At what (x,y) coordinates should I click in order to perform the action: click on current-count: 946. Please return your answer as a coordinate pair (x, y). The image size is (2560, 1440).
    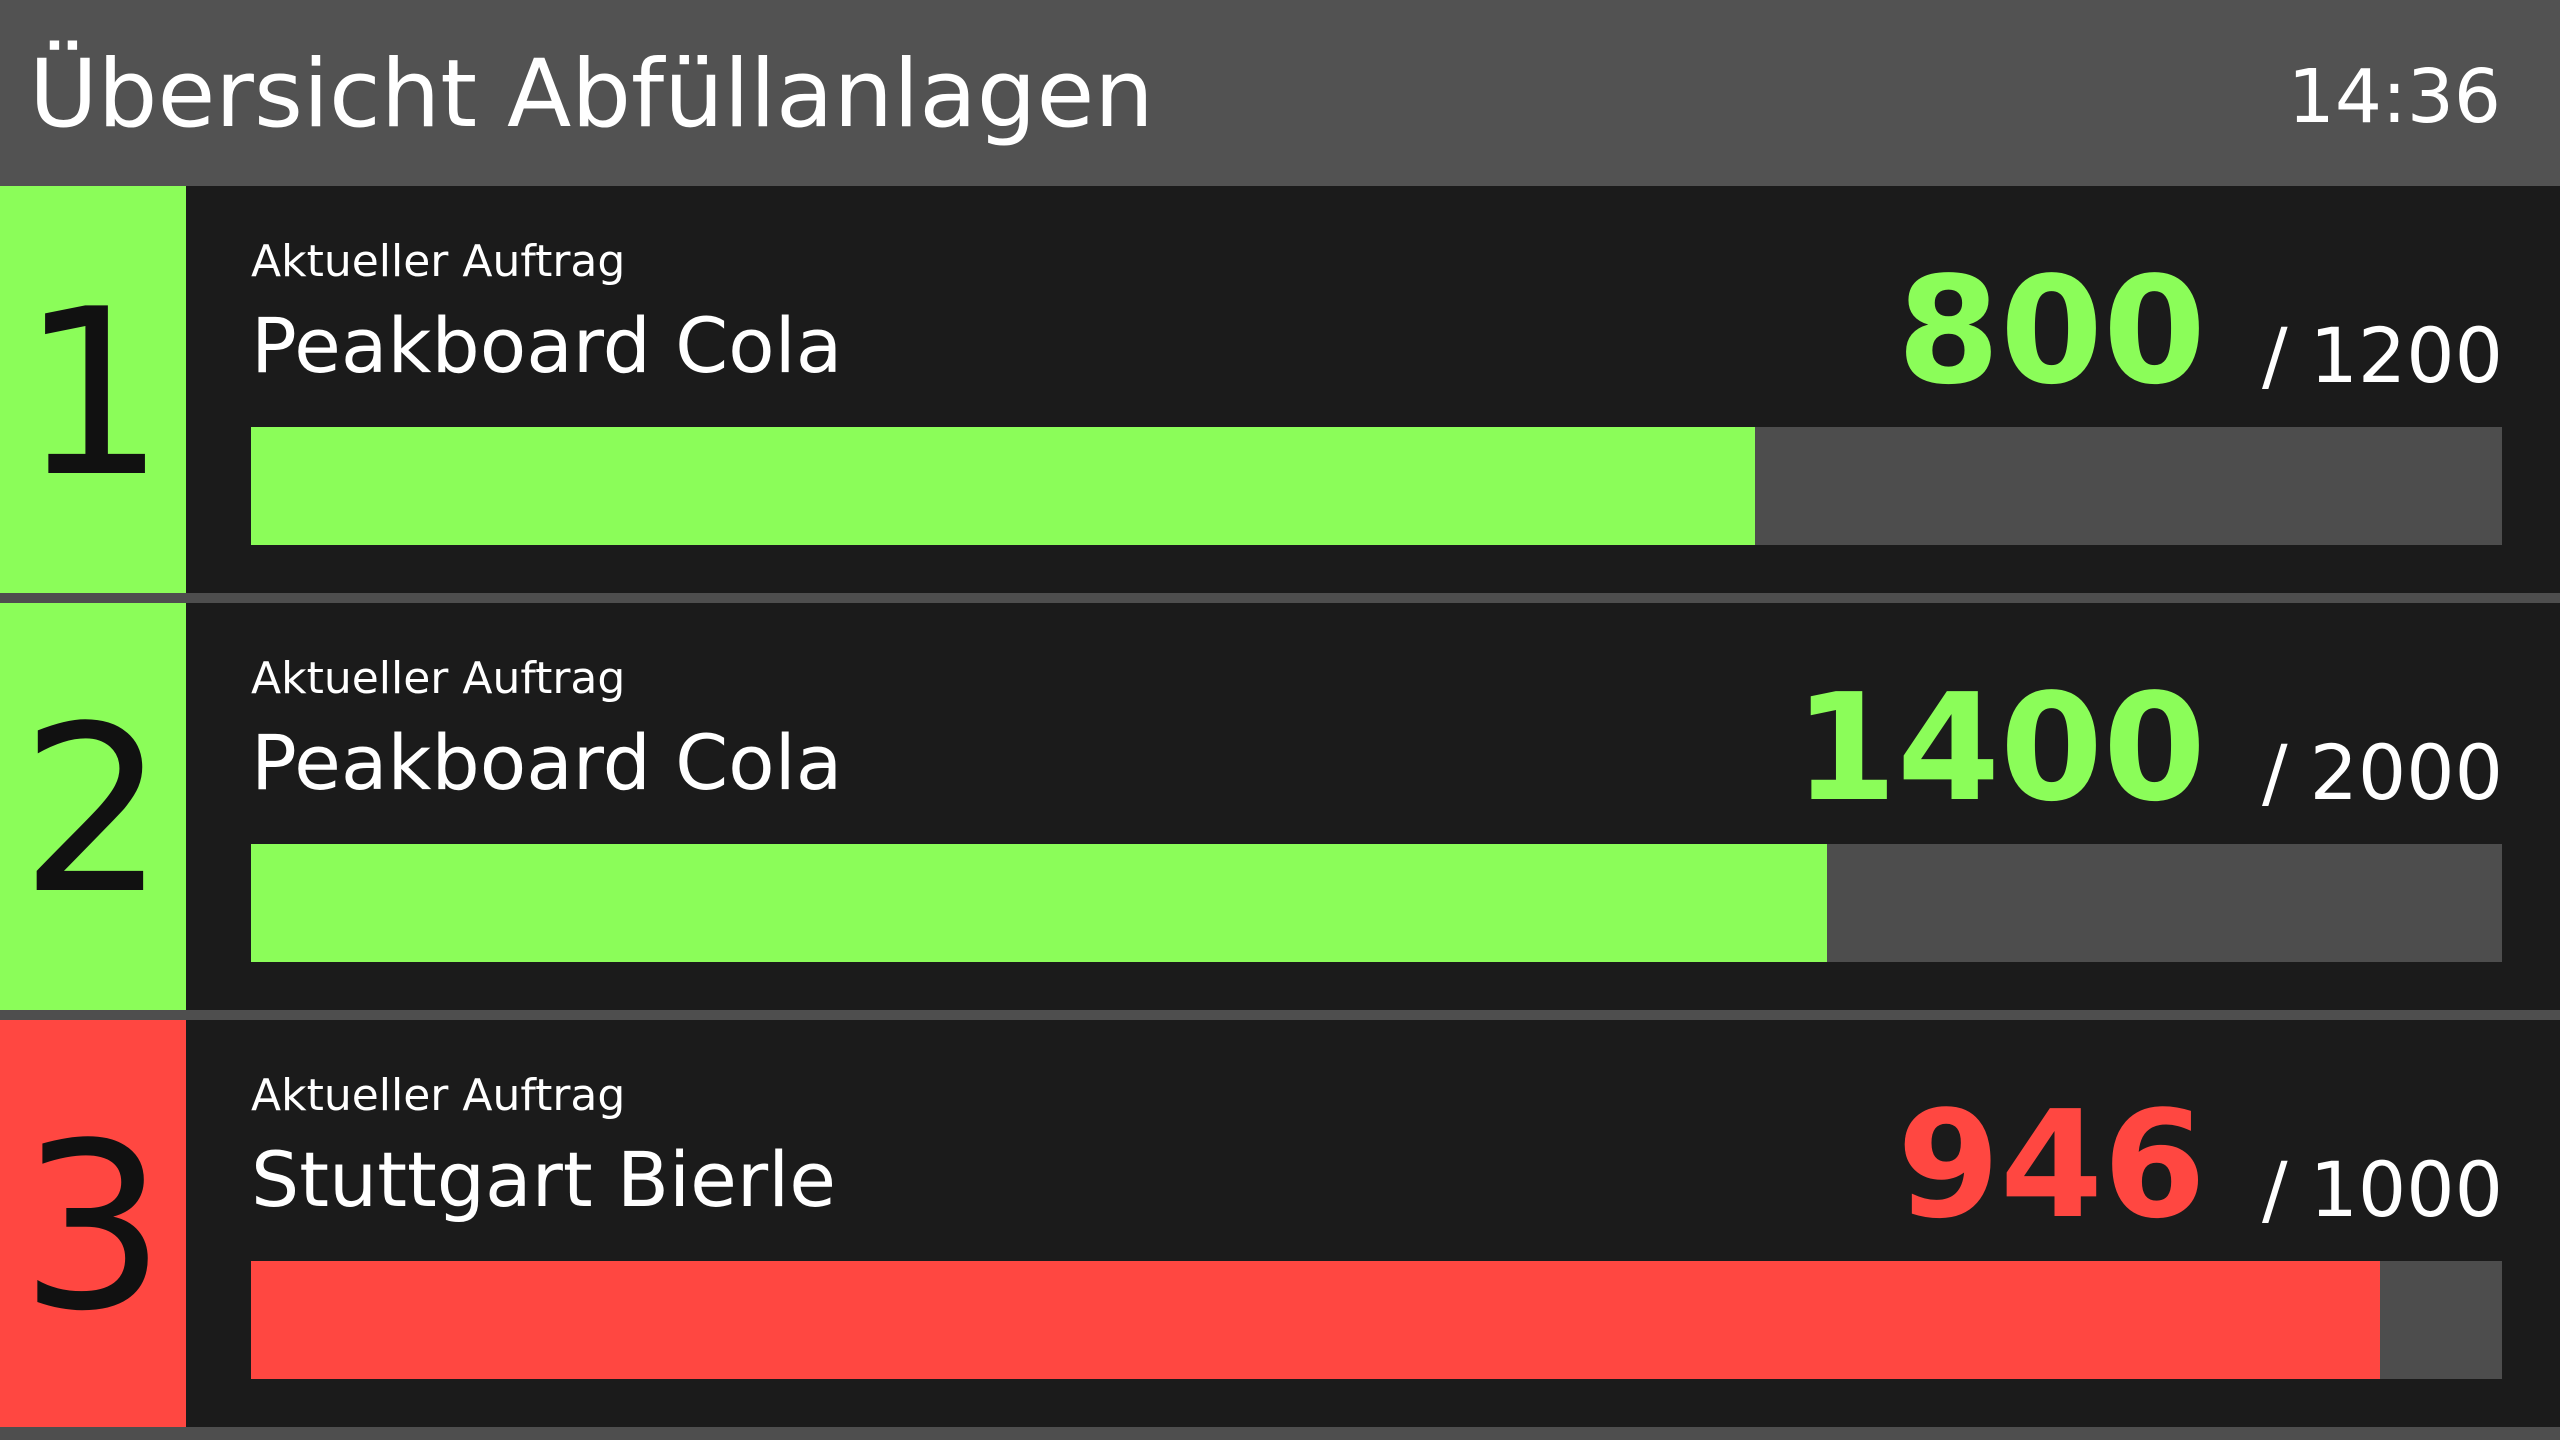
    Looking at the image, I should click on (2051, 1165).